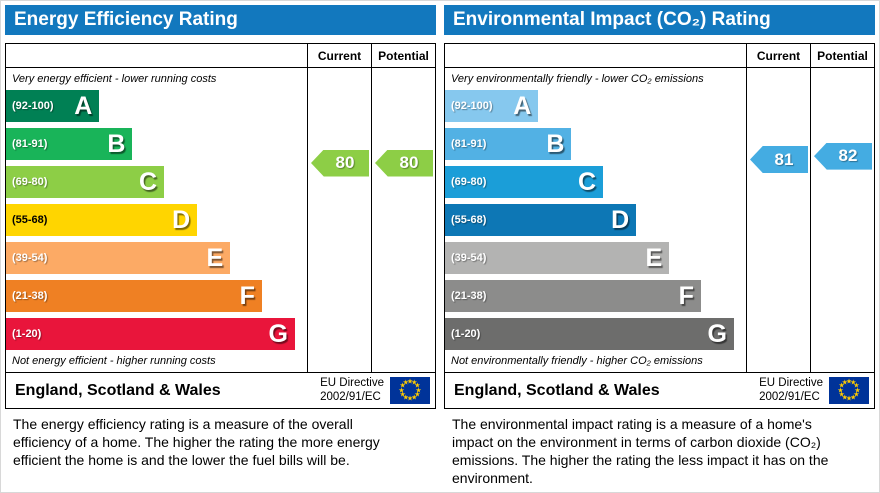  Describe the element at coordinates (403, 220) in the screenshot. I see `energy-potential-column: 80` at that location.